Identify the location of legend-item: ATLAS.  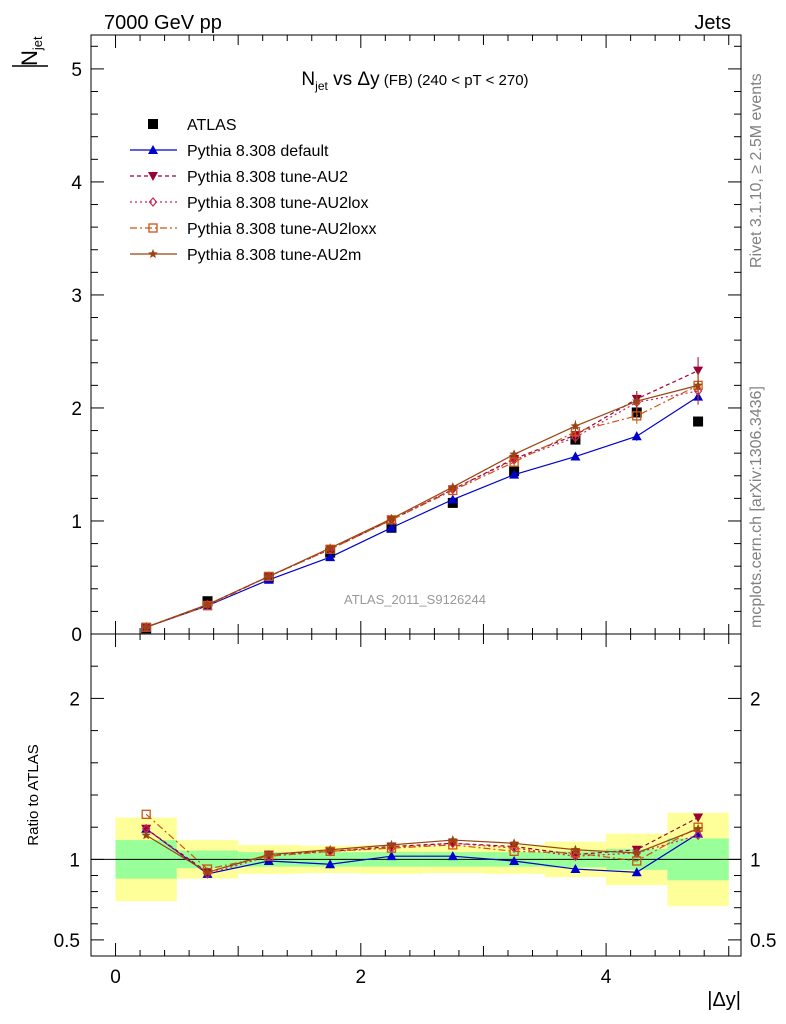
(192, 125).